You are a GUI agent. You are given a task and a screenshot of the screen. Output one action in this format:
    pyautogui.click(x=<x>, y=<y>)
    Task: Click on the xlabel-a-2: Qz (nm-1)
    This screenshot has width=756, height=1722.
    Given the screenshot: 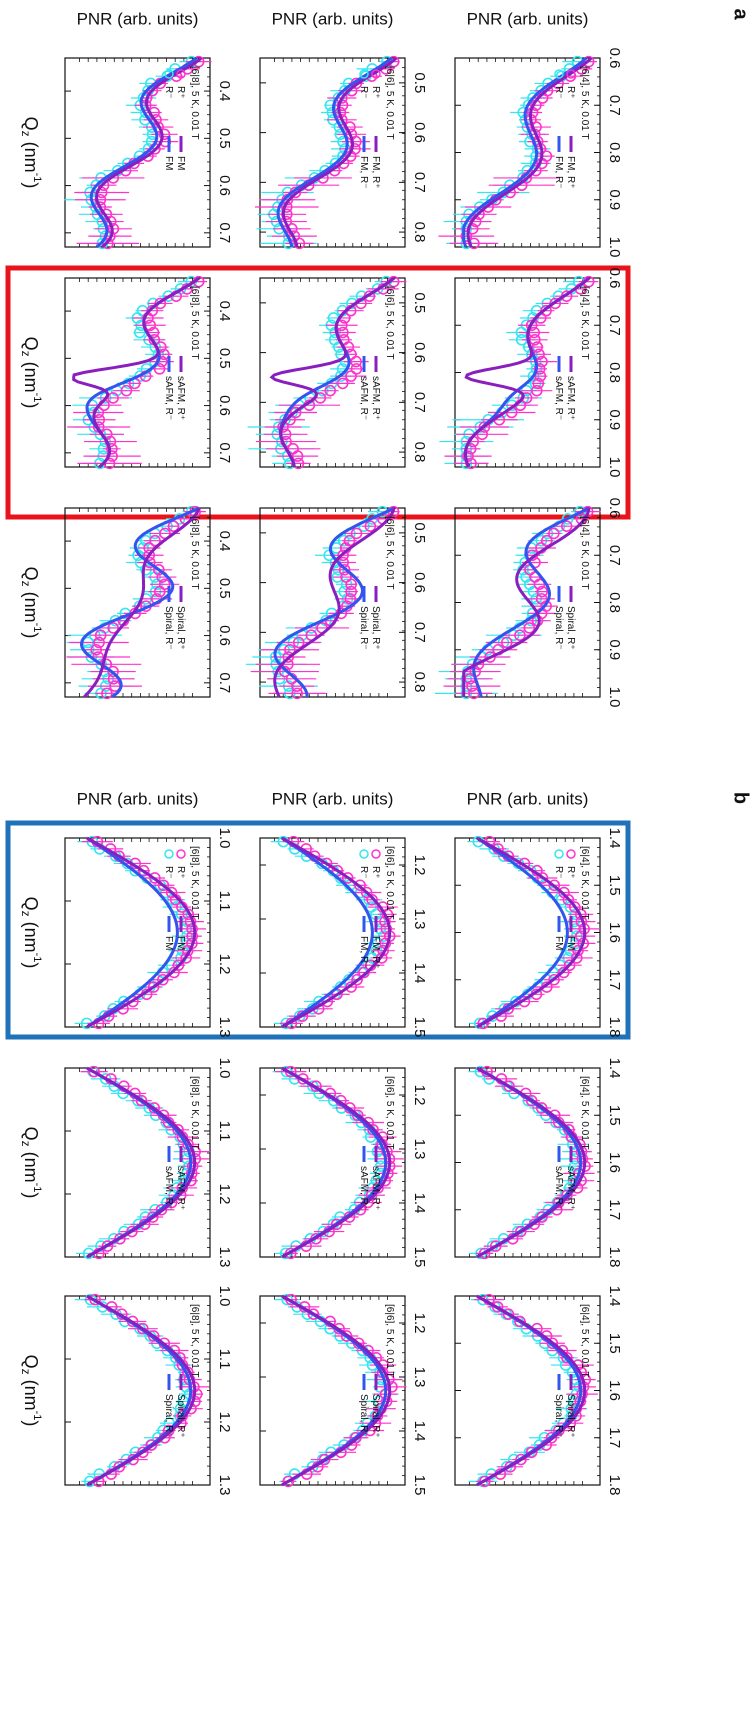 What is the action you would take?
    pyautogui.click(x=31, y=603)
    